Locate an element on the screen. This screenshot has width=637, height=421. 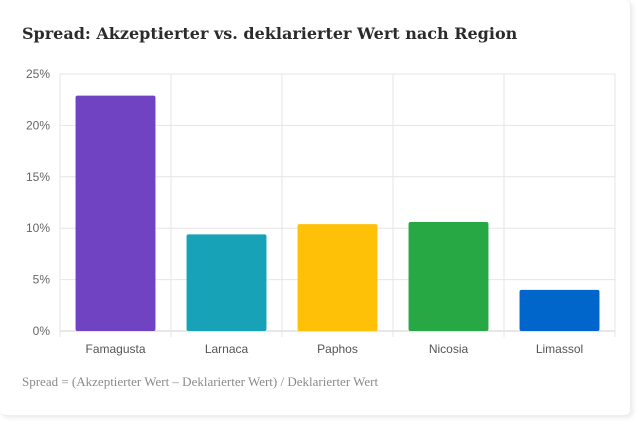
x-axis-labels: Famagusta Larnaca Paphos Nicosia Limassol is located at coordinates (334, 349).